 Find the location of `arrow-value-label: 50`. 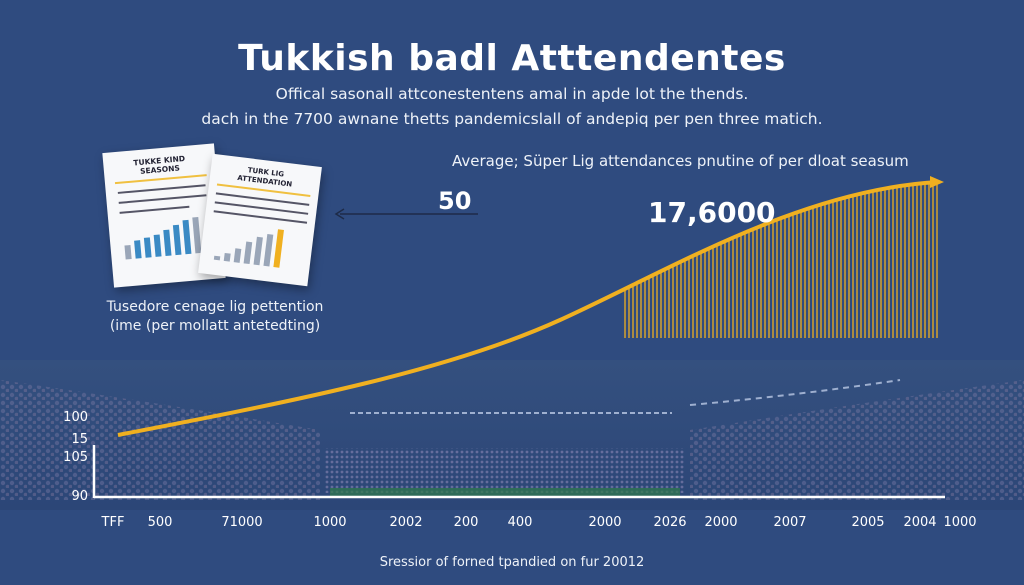

arrow-value-label: 50 is located at coordinates (455, 201).